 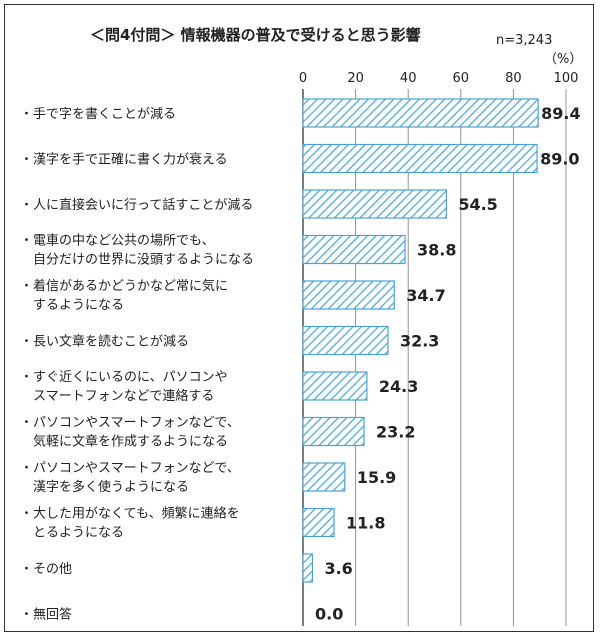 What do you see at coordinates (130, 523) in the screenshot?
I see `category-label: ・大した用がなくても、頻繁に連絡を とるようになる` at bounding box center [130, 523].